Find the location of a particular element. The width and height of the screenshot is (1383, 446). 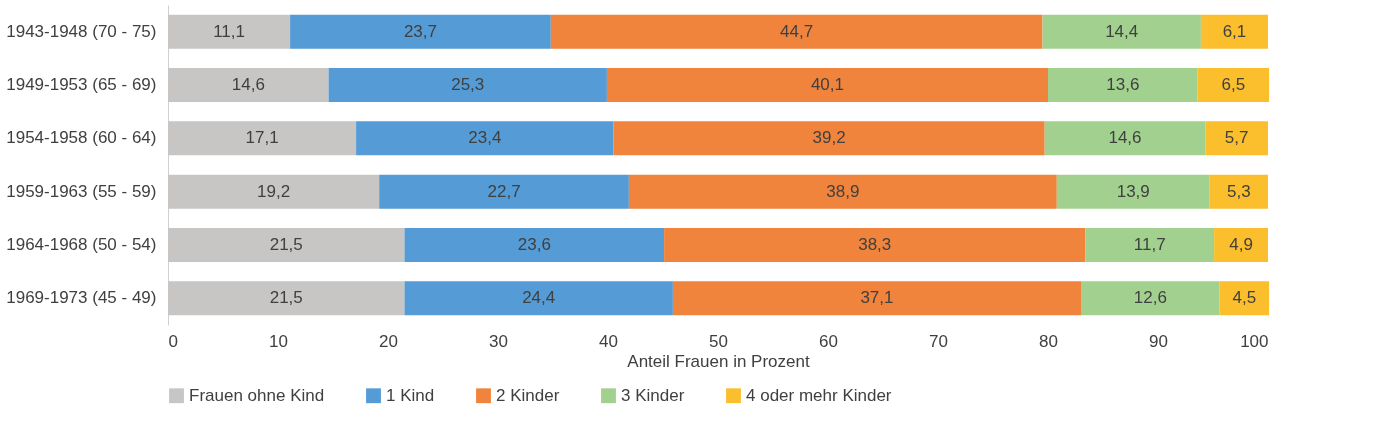

data-label: 5,3 is located at coordinates (1239, 191).